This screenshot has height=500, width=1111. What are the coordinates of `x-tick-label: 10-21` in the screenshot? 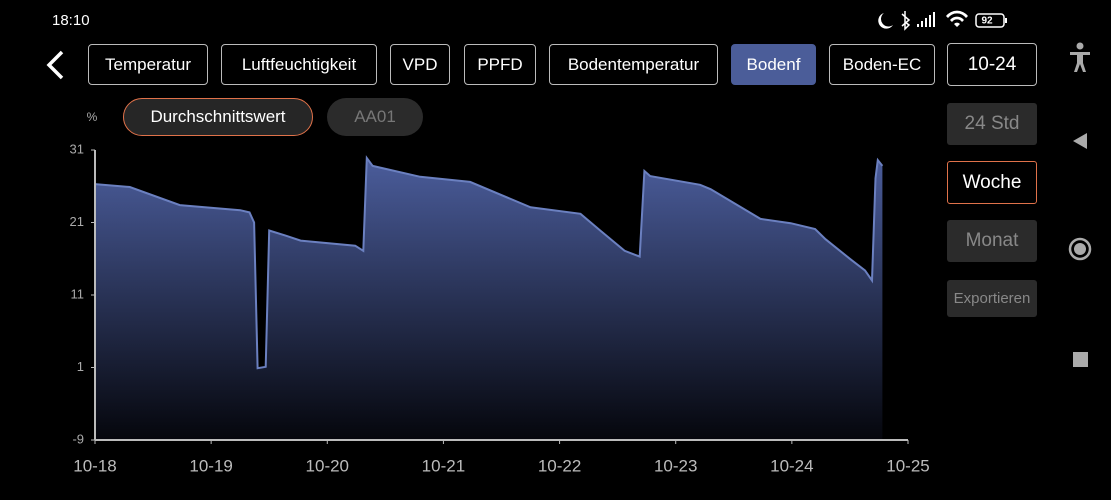 It's located at (443, 465).